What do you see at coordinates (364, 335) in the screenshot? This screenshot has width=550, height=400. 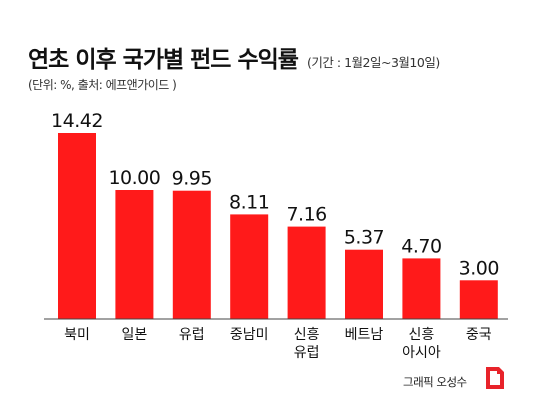 I see `category-label: 베트남` at bounding box center [364, 335].